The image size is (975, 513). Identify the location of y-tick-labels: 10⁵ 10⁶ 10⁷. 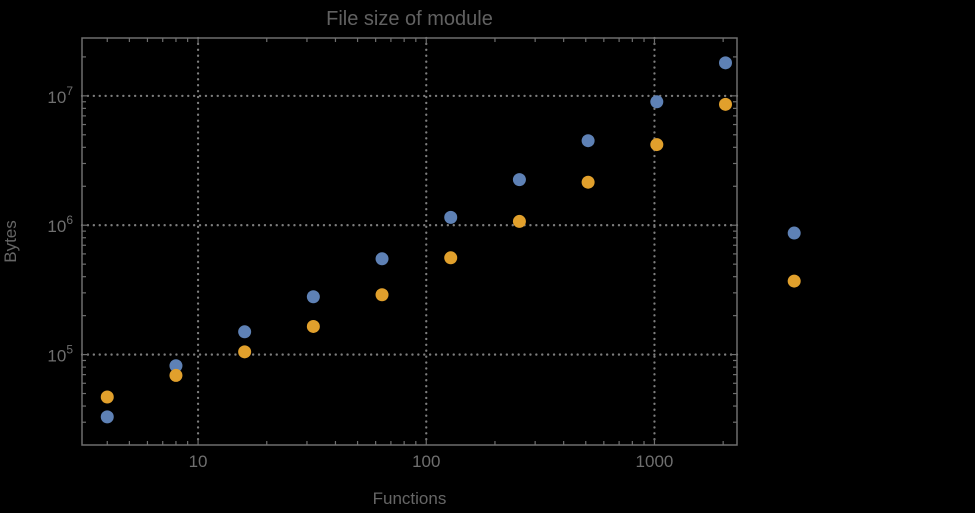
(60, 225).